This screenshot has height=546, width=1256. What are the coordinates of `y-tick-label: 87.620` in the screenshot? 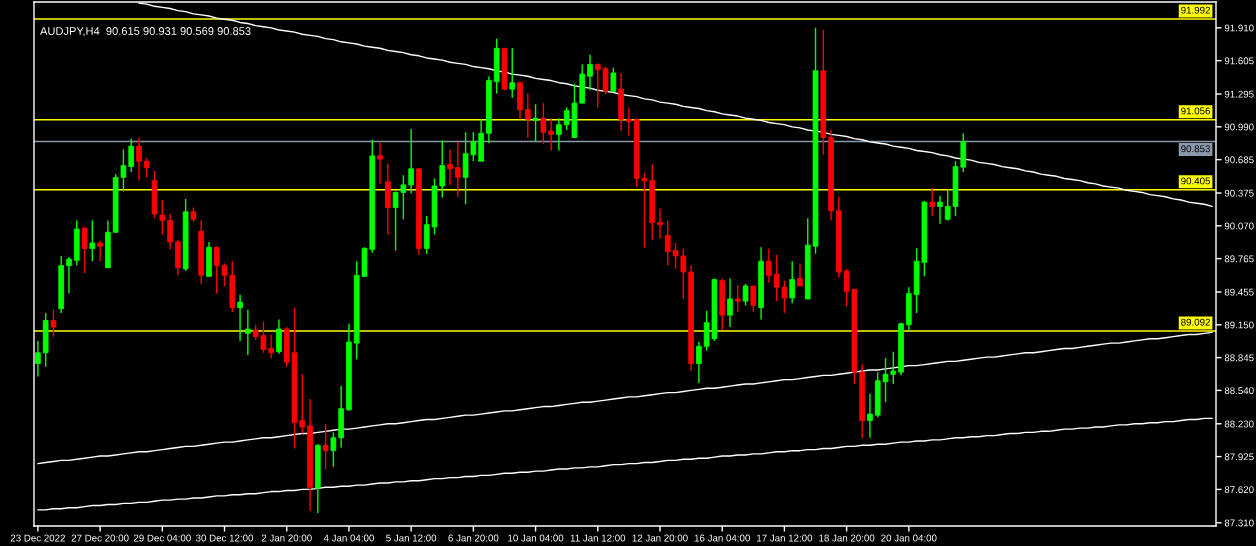 It's located at (1239, 490).